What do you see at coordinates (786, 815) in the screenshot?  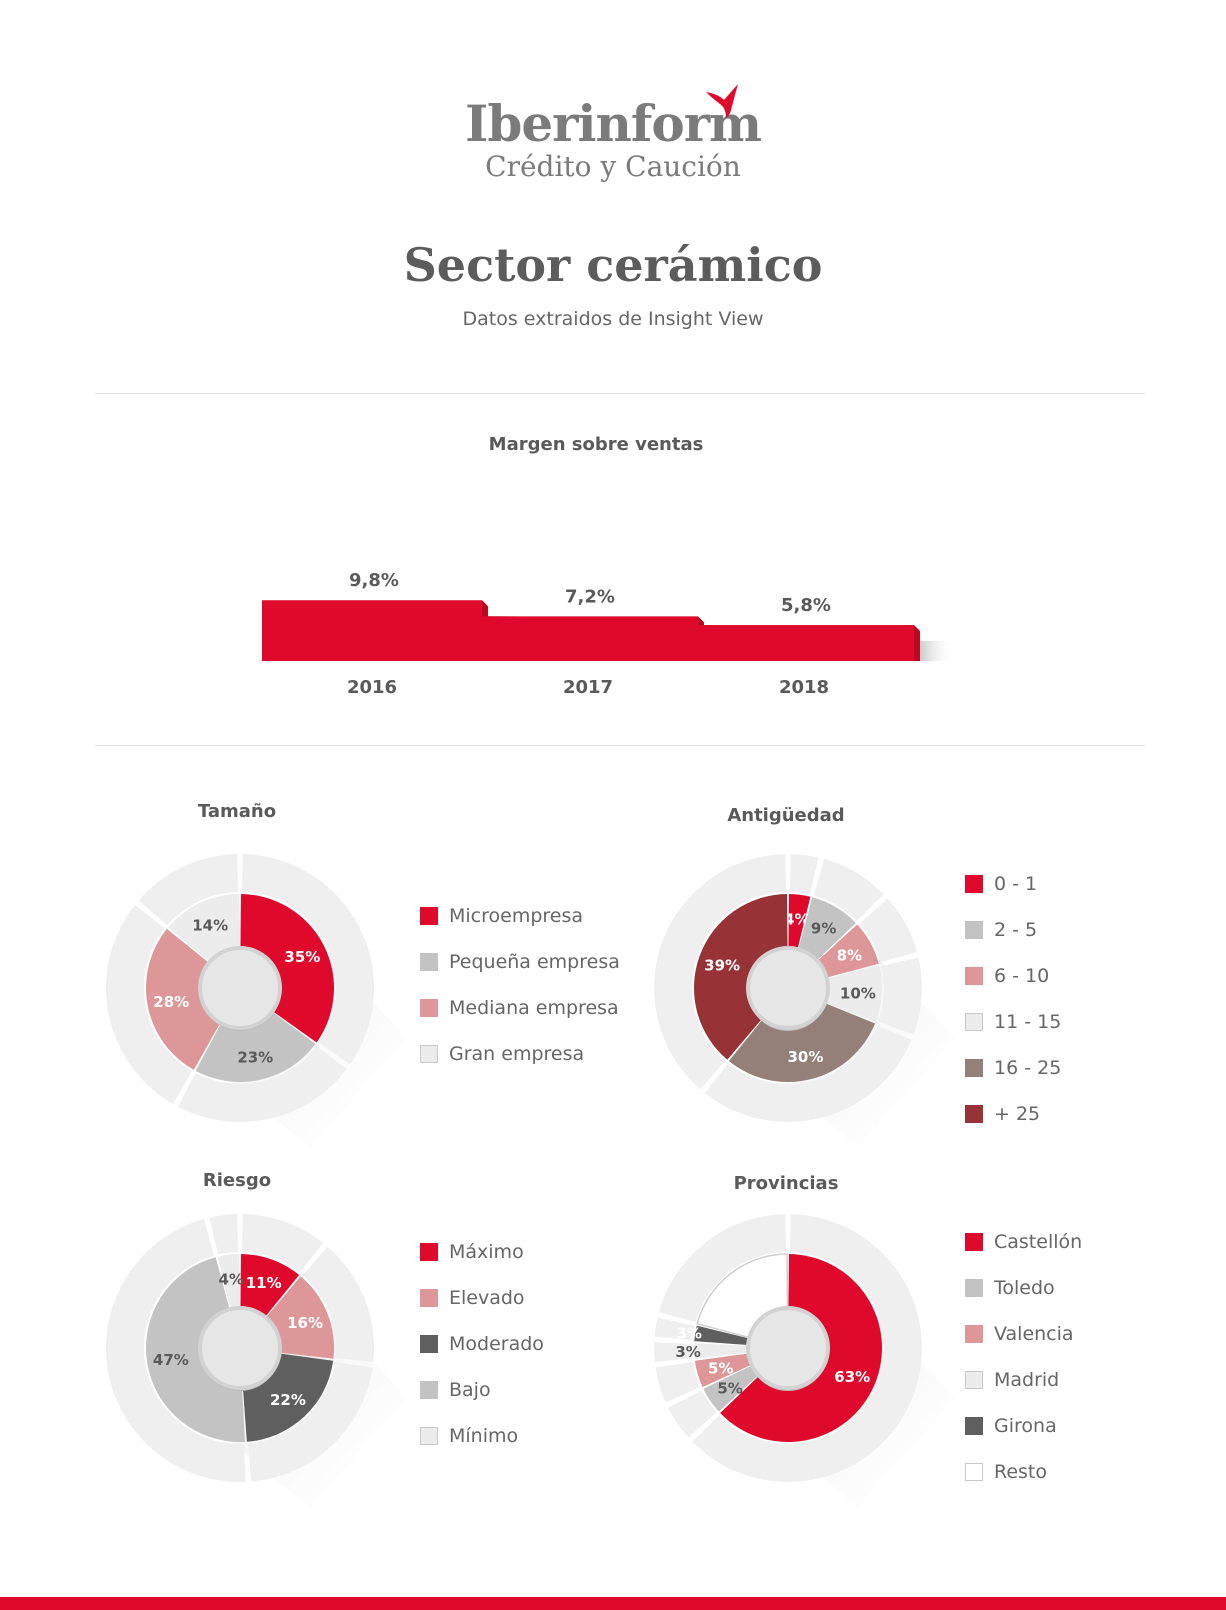 I see `antiguedad-chart-title: Antigüedad` at bounding box center [786, 815].